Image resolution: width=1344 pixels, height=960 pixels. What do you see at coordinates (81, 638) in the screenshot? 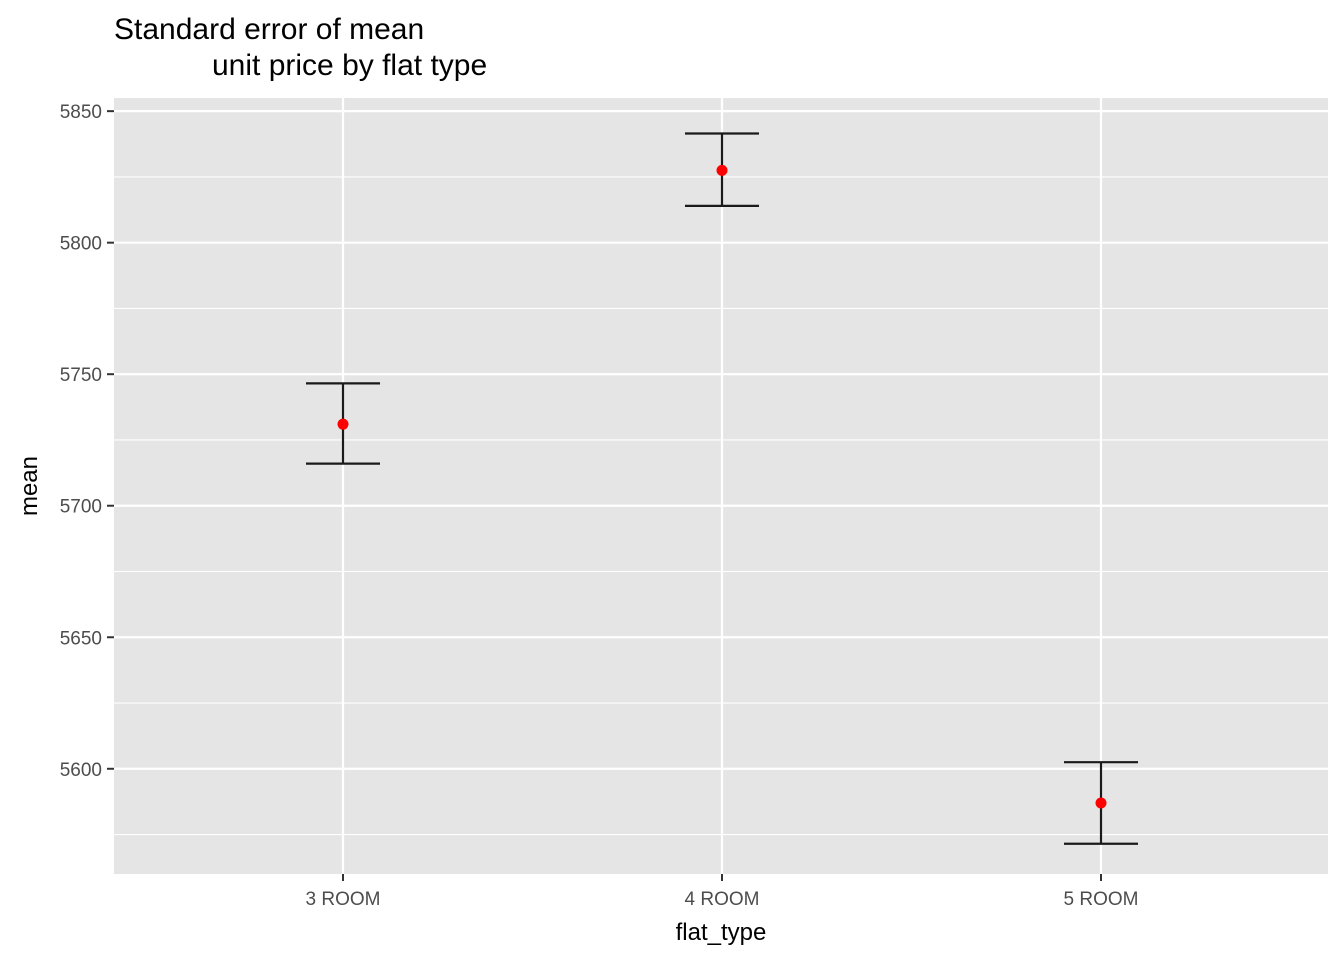
I see `y-tick-label: 5650` at bounding box center [81, 638].